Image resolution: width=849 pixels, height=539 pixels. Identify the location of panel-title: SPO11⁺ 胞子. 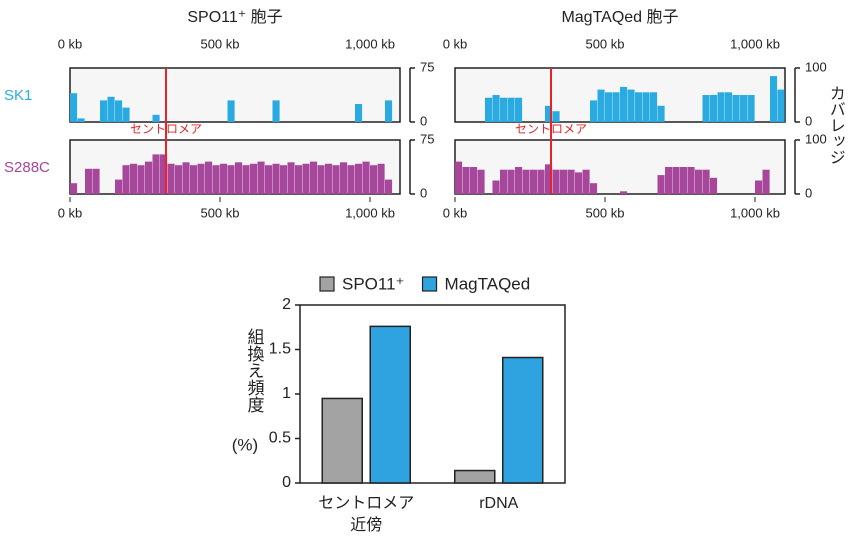
(234, 17).